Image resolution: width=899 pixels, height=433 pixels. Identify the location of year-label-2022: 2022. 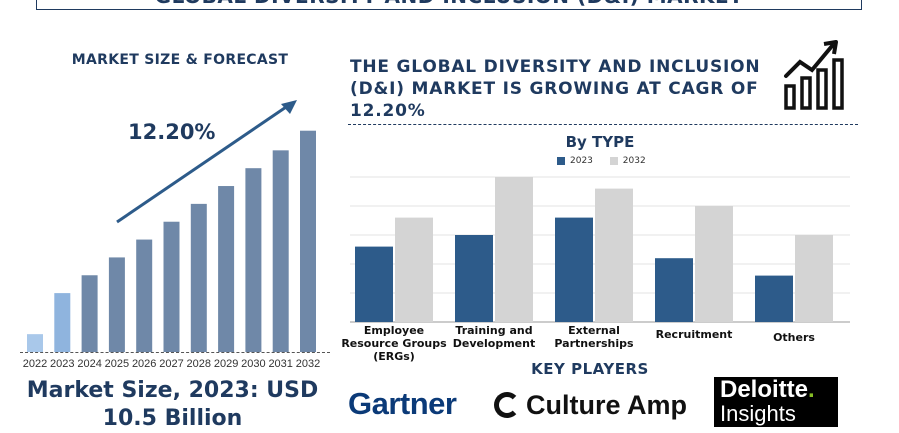
(35, 364).